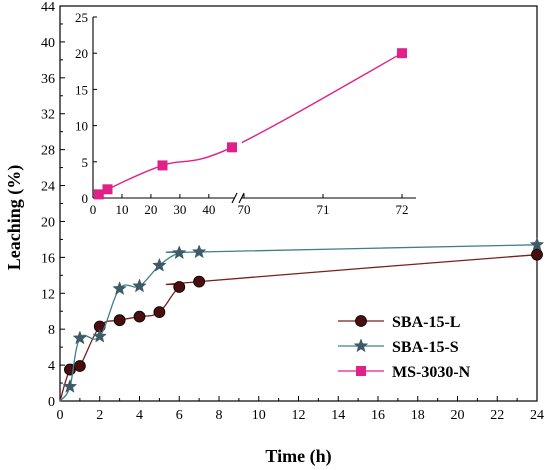  I want to click on y-tick-label: 40, so click(48, 43).